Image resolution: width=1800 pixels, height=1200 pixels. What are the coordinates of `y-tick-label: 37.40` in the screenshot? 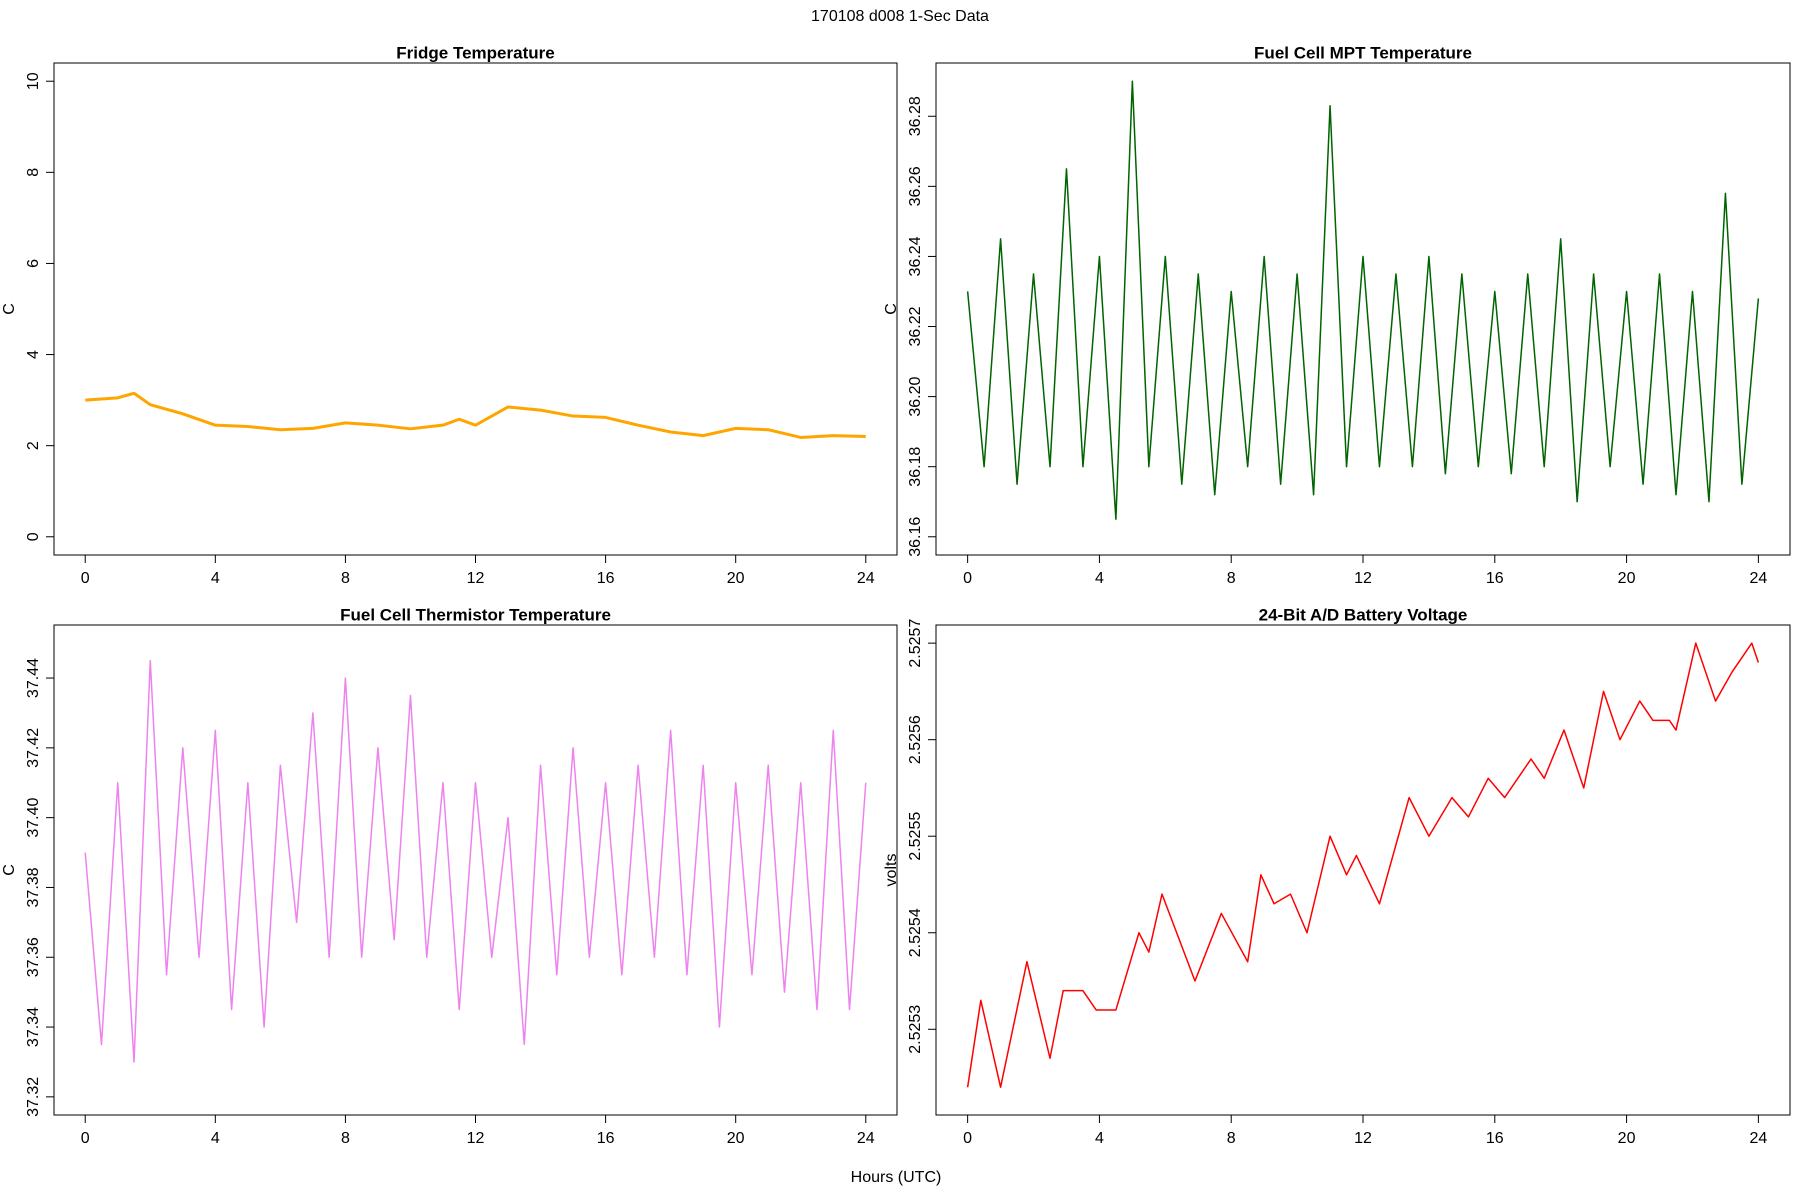 It's located at (33, 818).